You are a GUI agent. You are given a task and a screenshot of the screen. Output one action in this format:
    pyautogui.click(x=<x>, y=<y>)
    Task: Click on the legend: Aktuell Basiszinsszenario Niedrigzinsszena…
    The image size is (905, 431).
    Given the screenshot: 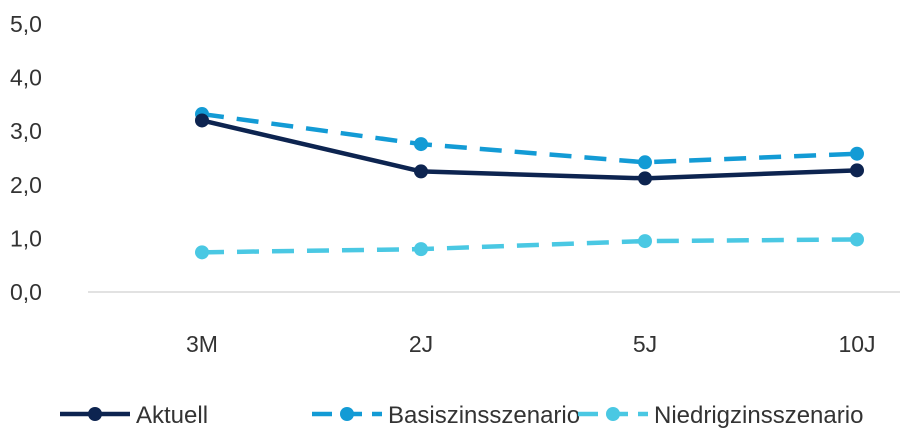 What is the action you would take?
    pyautogui.click(x=461, y=415)
    